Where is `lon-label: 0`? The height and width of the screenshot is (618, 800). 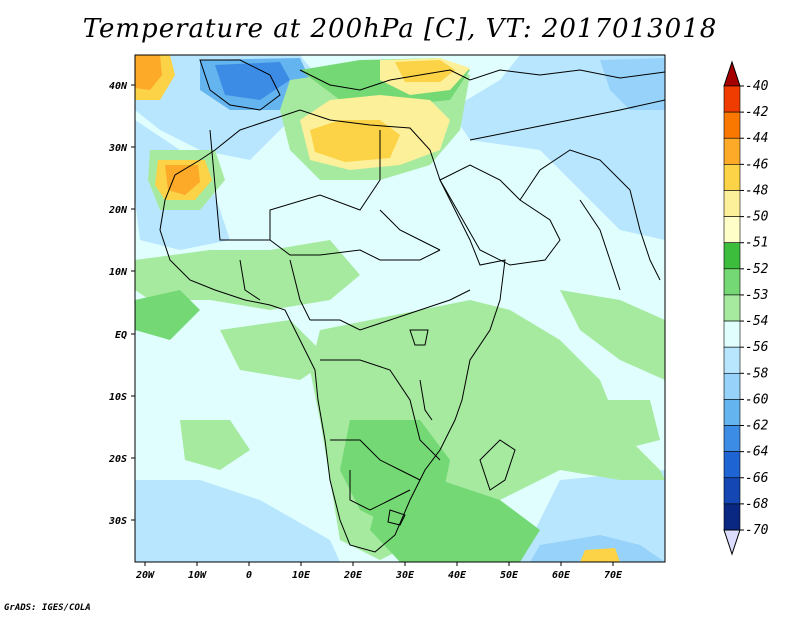 lon-label: 0 is located at coordinates (249, 575).